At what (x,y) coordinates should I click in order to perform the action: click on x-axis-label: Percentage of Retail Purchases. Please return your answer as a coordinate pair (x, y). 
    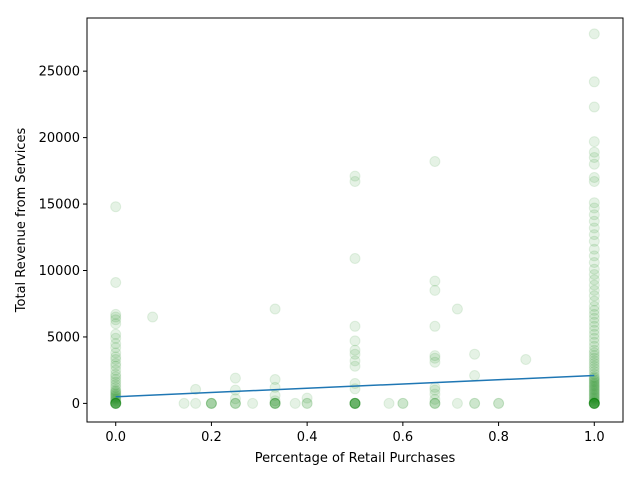
    Looking at the image, I should click on (355, 458).